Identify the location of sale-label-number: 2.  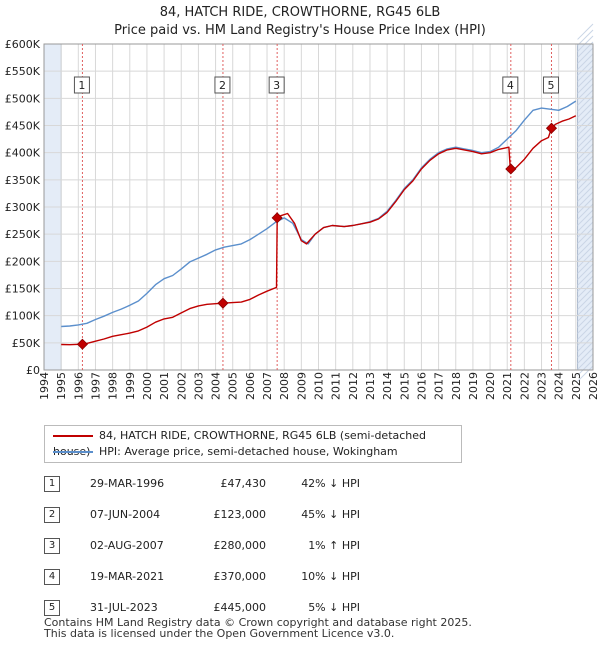
(222, 85).